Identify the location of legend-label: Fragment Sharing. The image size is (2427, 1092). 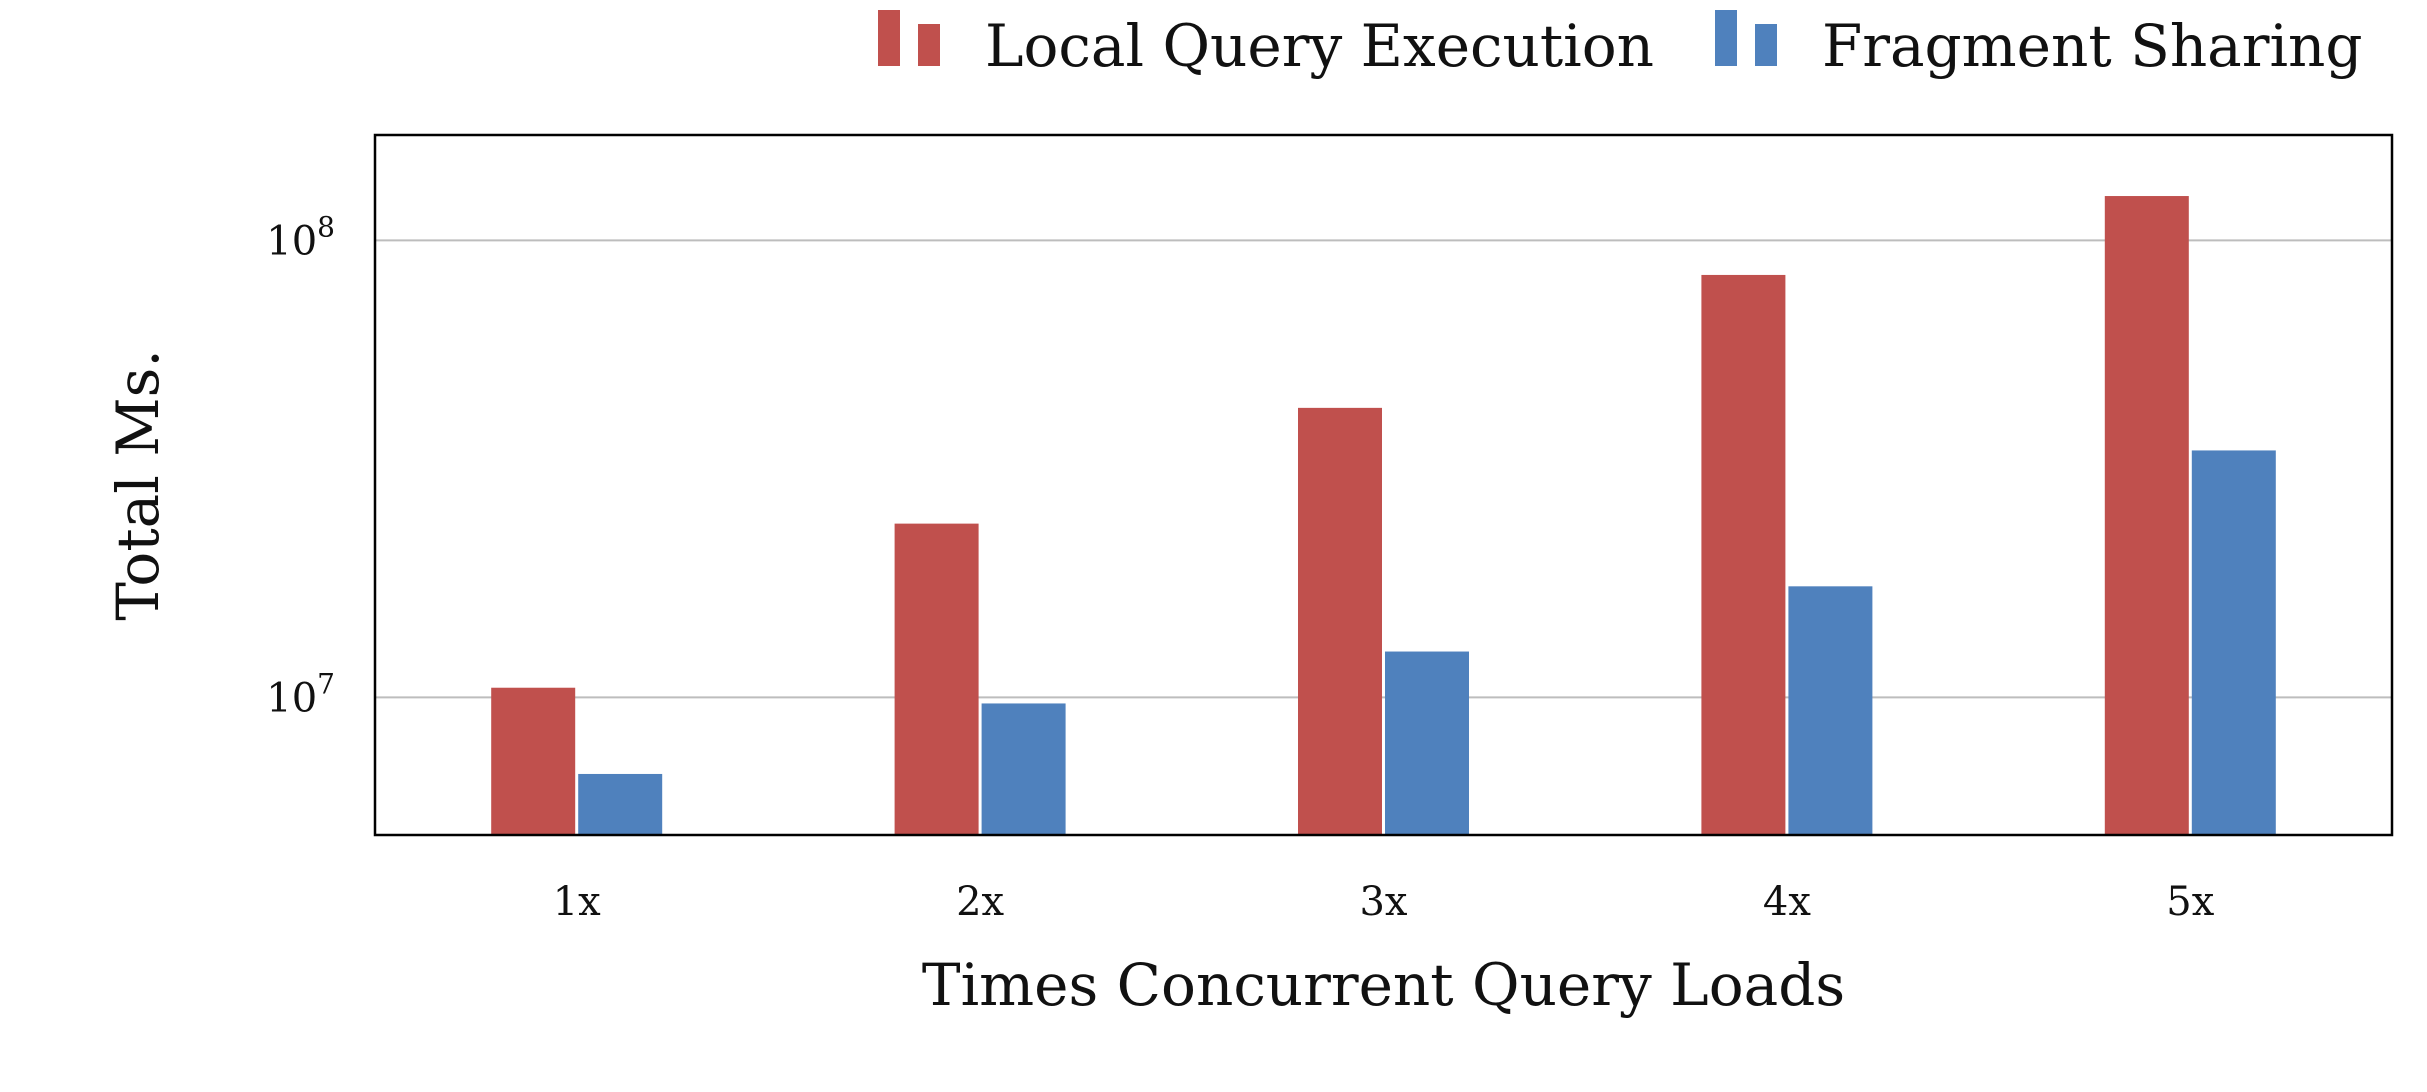
(2092, 46).